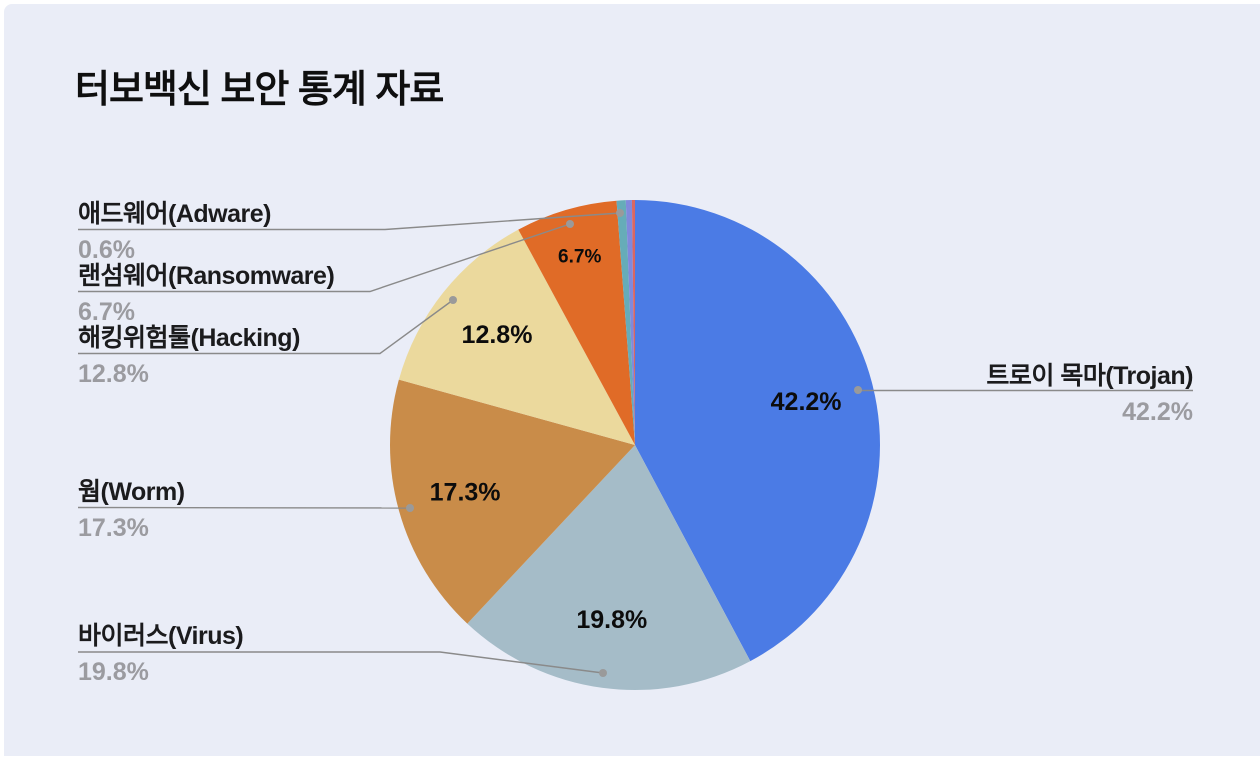  What do you see at coordinates (1157, 412) in the screenshot?
I see `callout-trojan-value: 42.2%` at bounding box center [1157, 412].